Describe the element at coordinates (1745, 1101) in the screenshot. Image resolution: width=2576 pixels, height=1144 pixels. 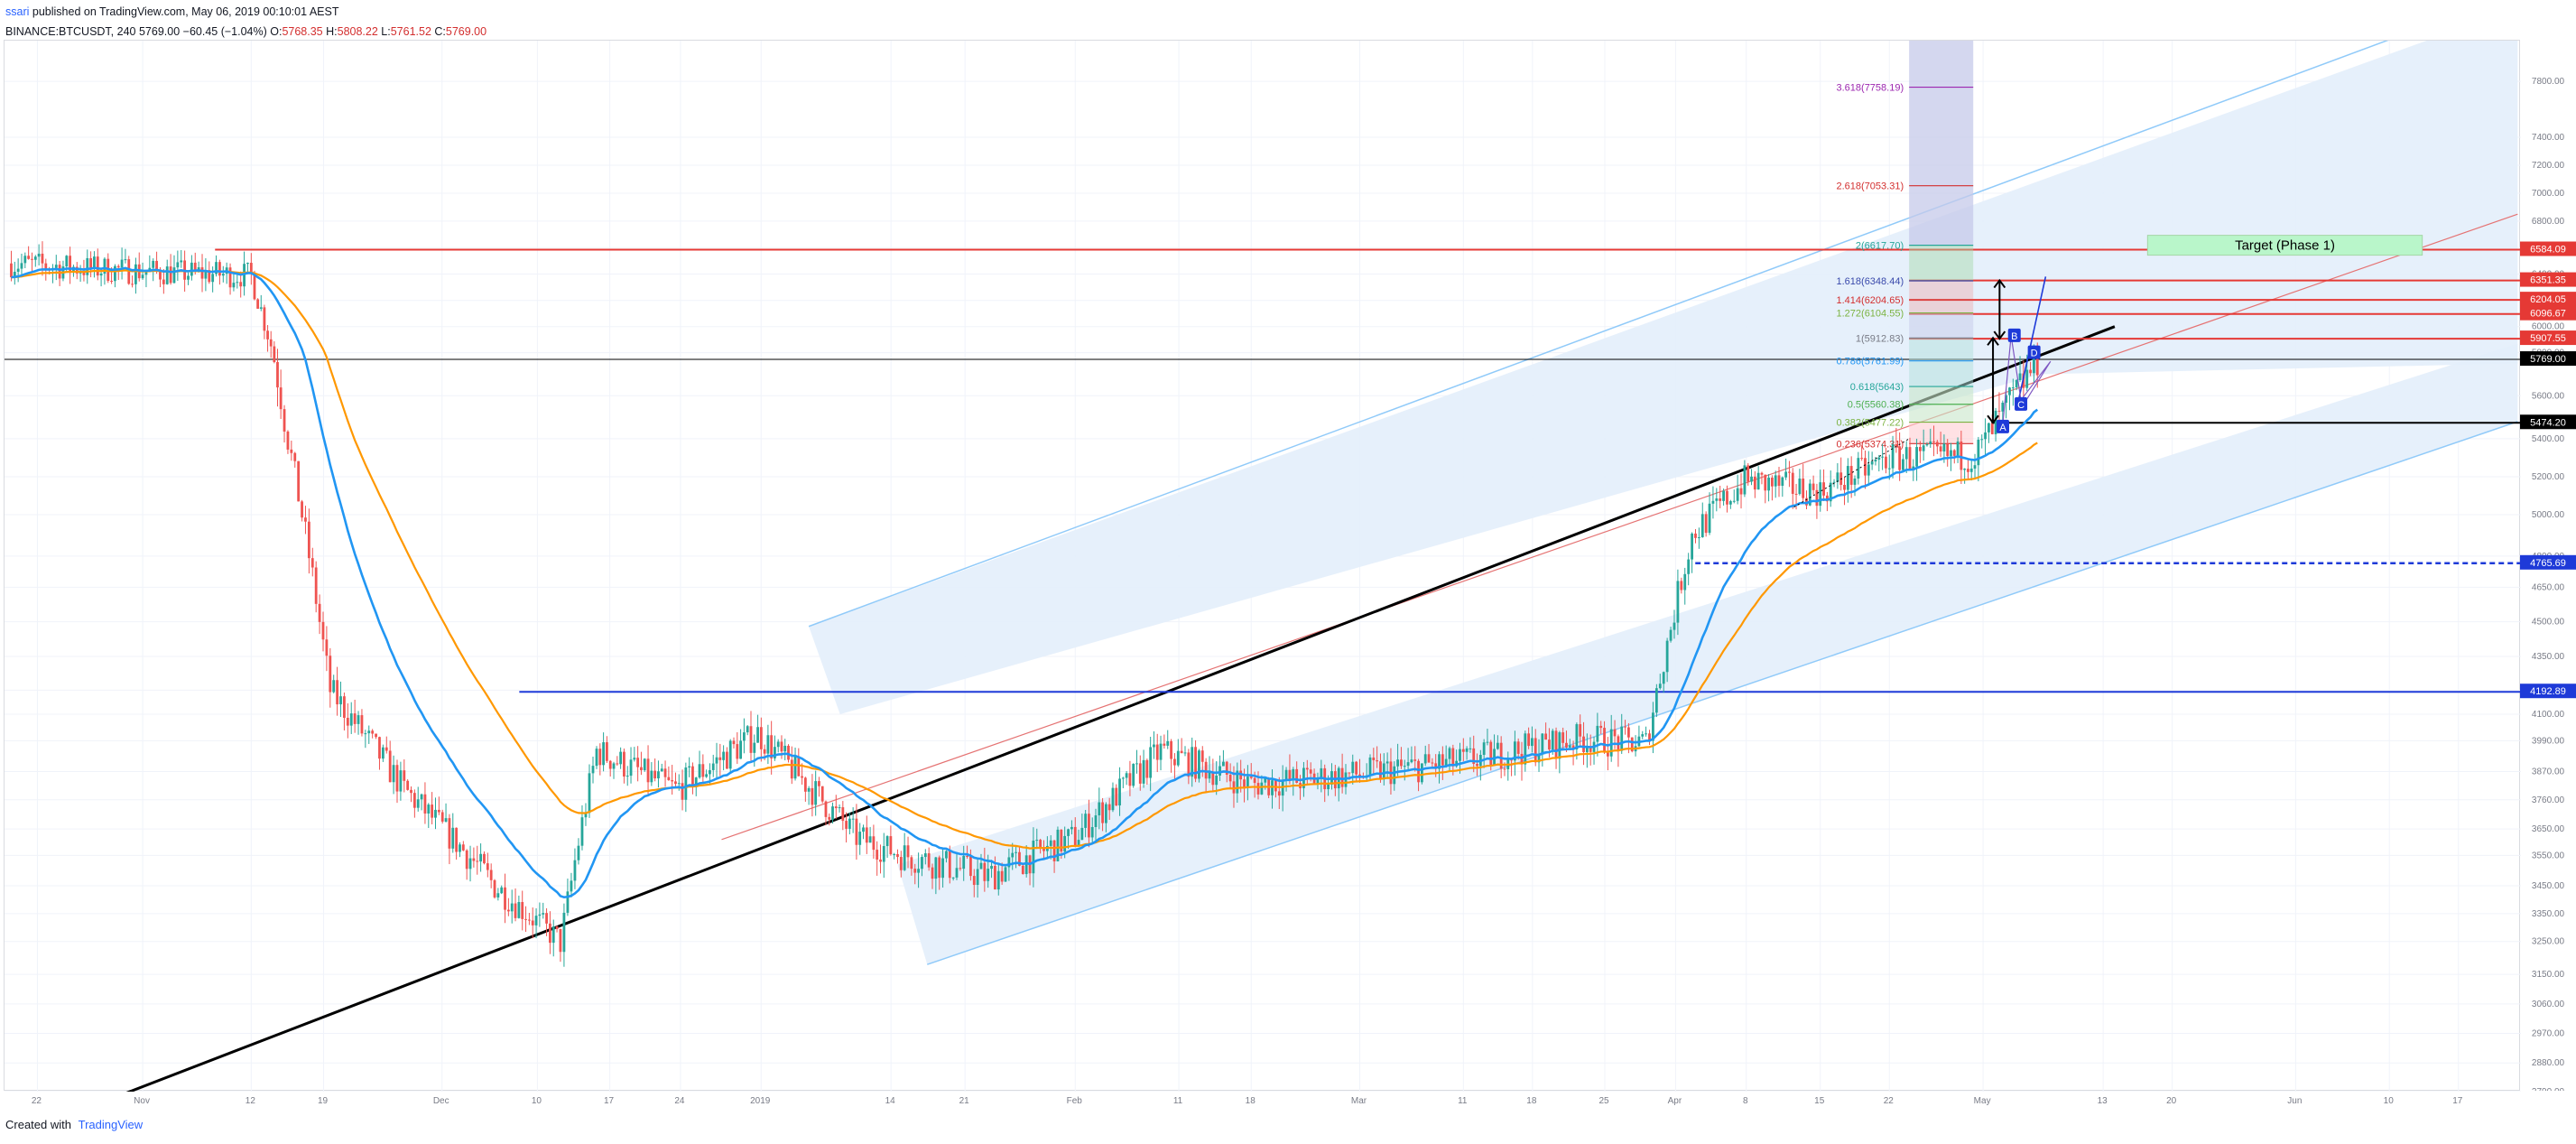
I see `time-tick: 8` at that location.